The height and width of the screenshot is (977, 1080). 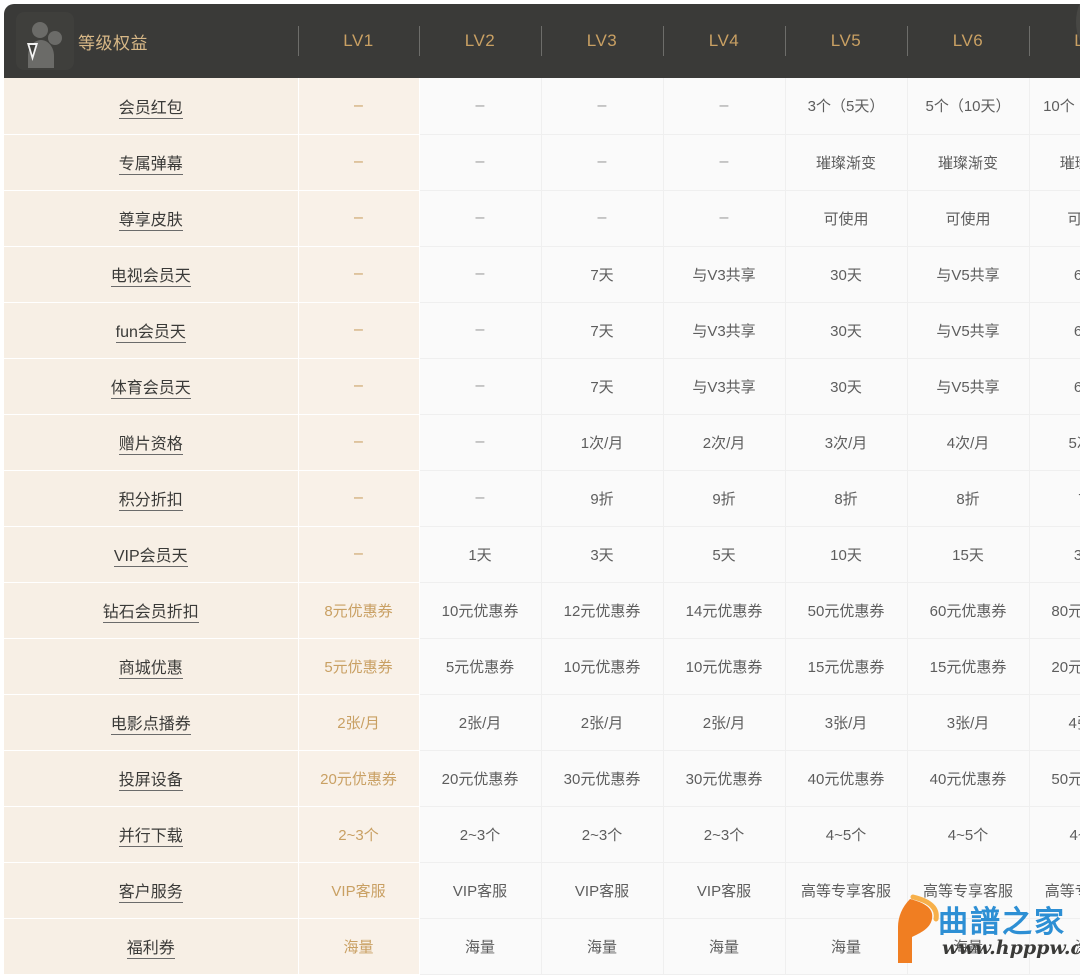 I want to click on column-header-lv5: LV5, so click(x=846, y=41).